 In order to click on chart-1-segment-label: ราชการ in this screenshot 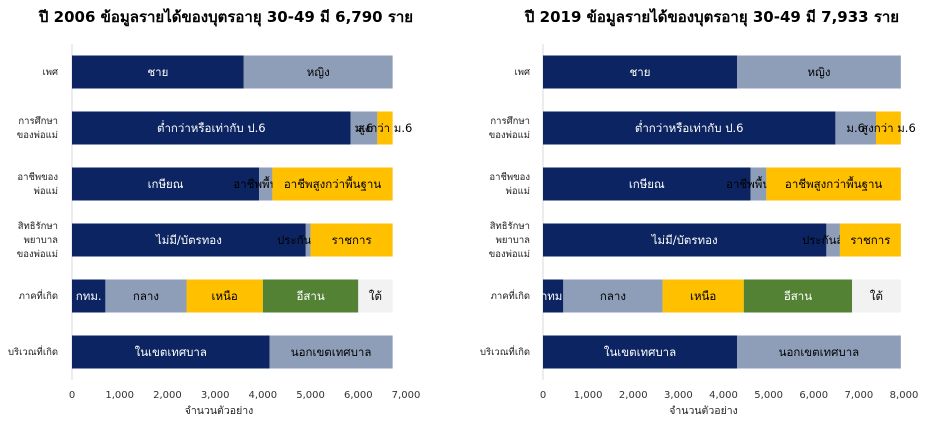, I will do `click(352, 240)`.